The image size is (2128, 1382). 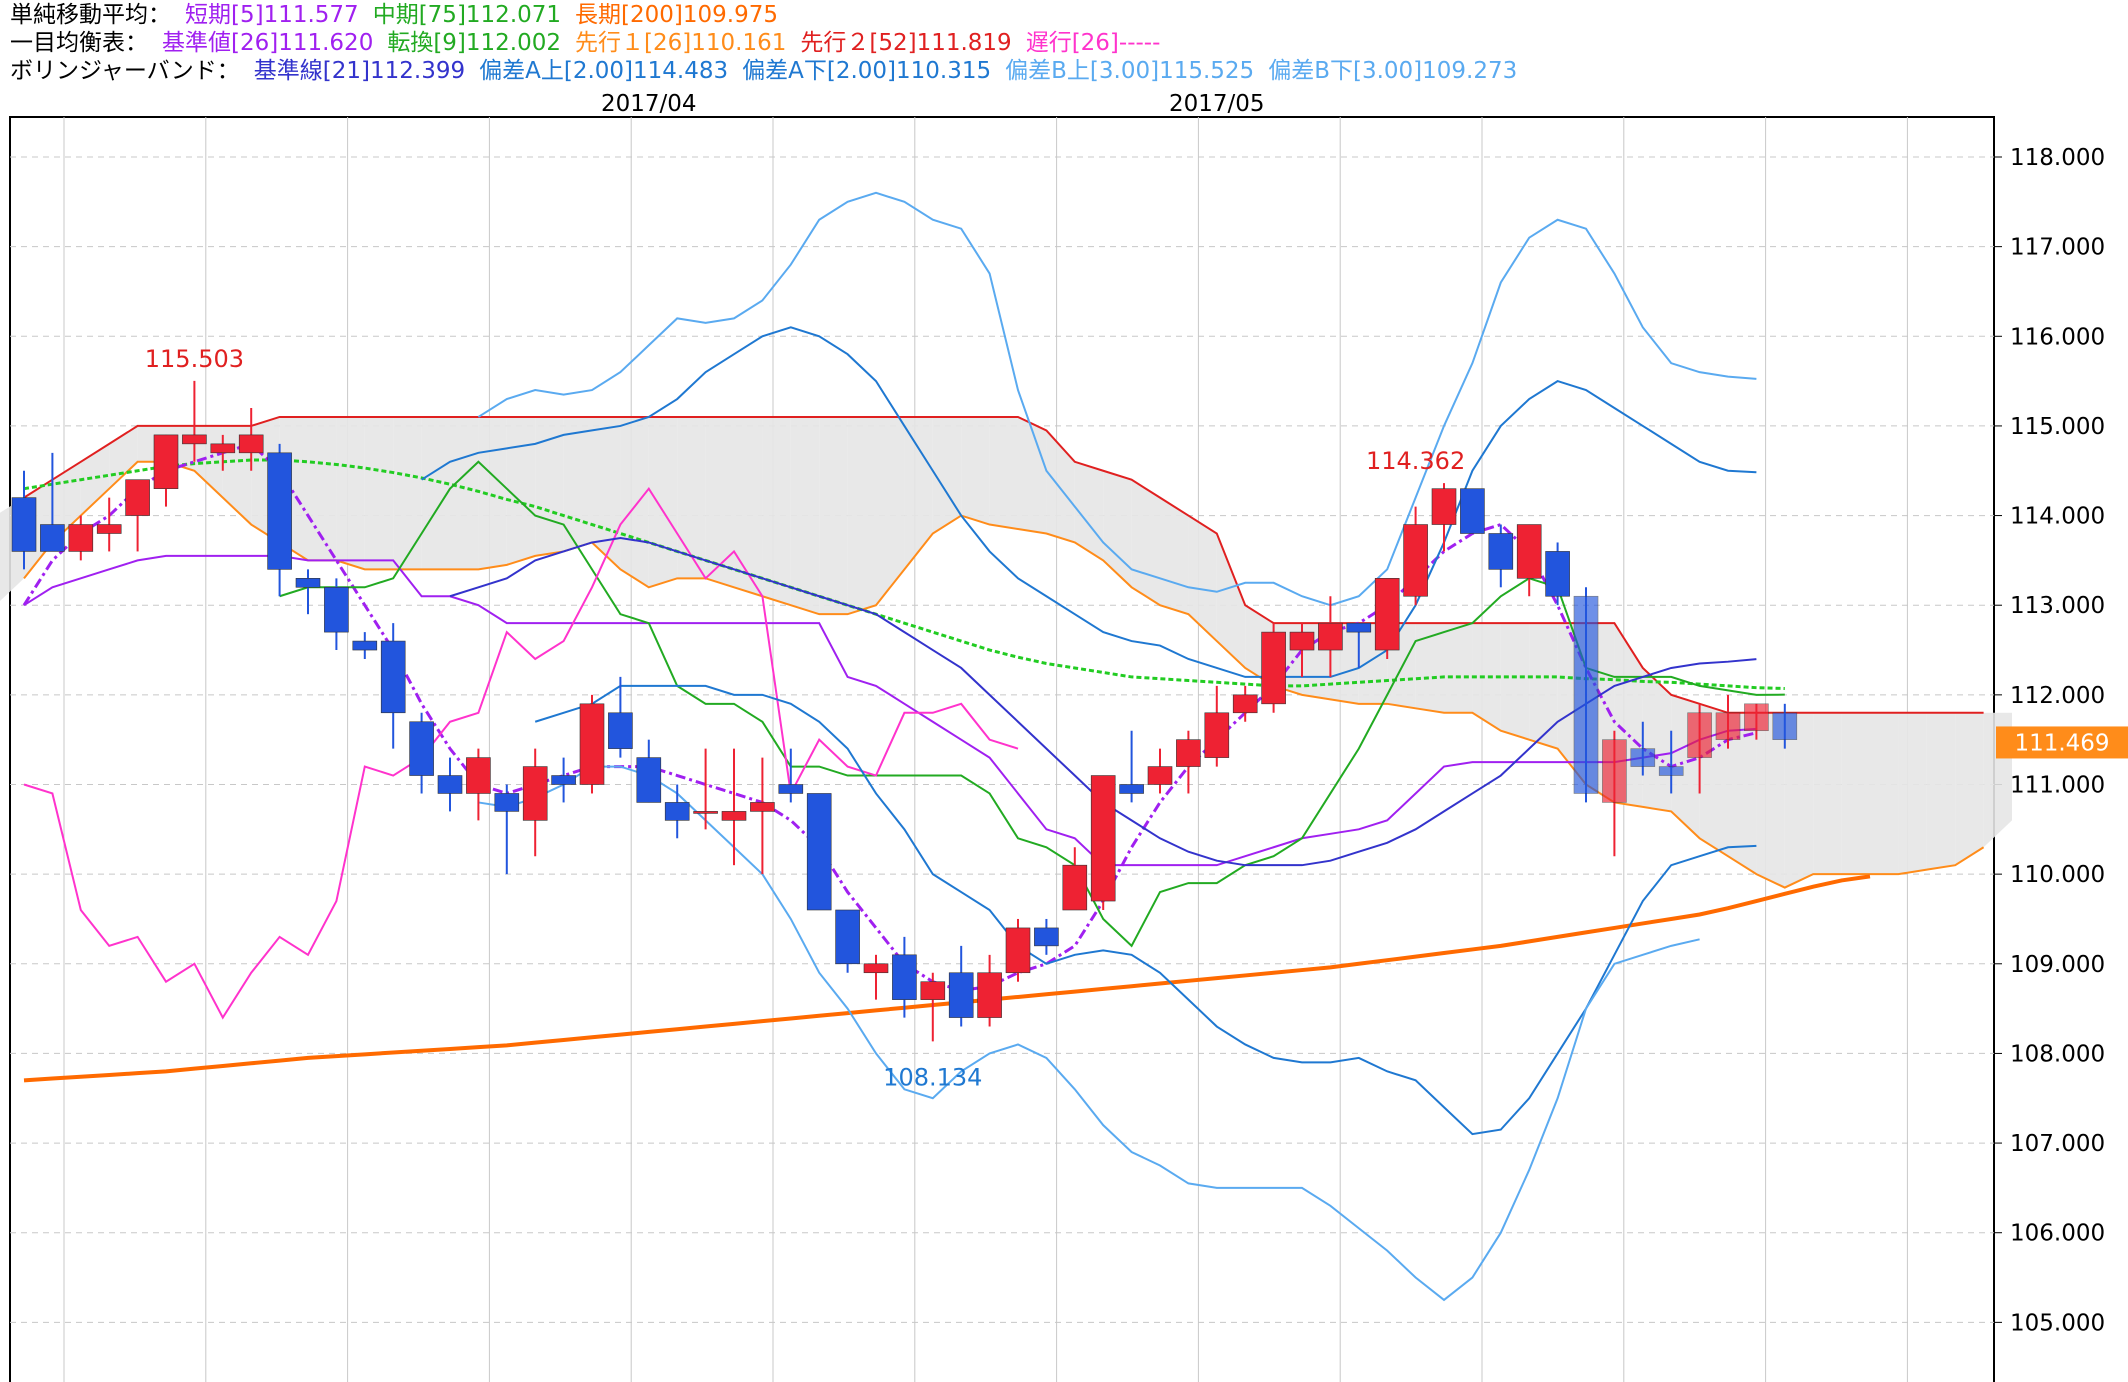 I want to click on legend-sma-long: 長期[200]109.975, so click(x=676, y=15).